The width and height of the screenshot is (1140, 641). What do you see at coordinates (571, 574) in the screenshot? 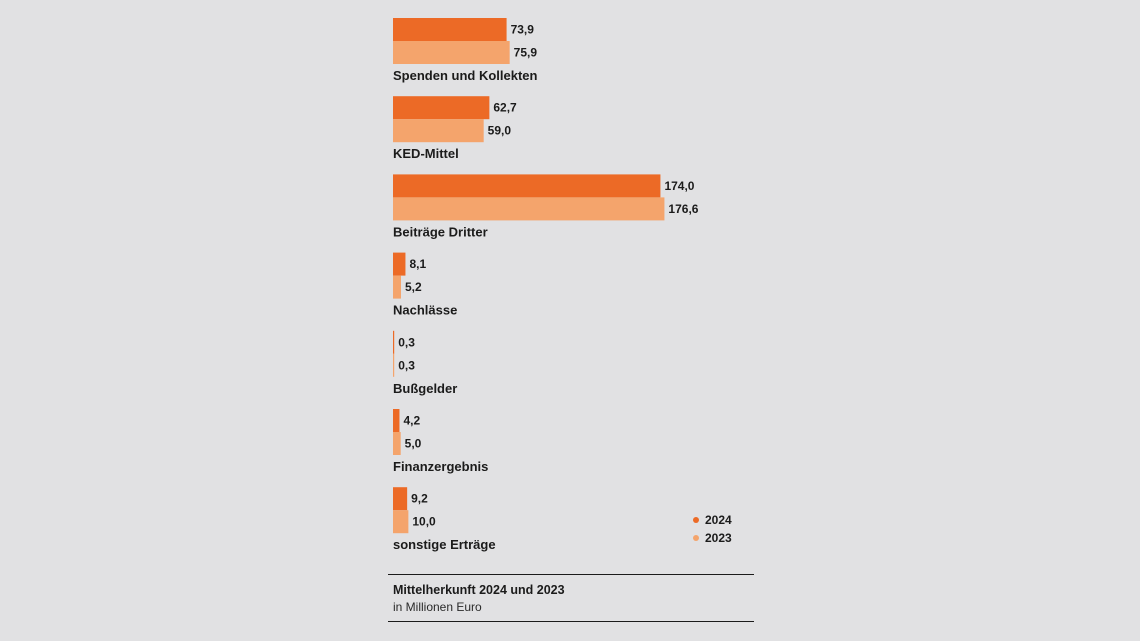
I see `footer-rule-top` at bounding box center [571, 574].